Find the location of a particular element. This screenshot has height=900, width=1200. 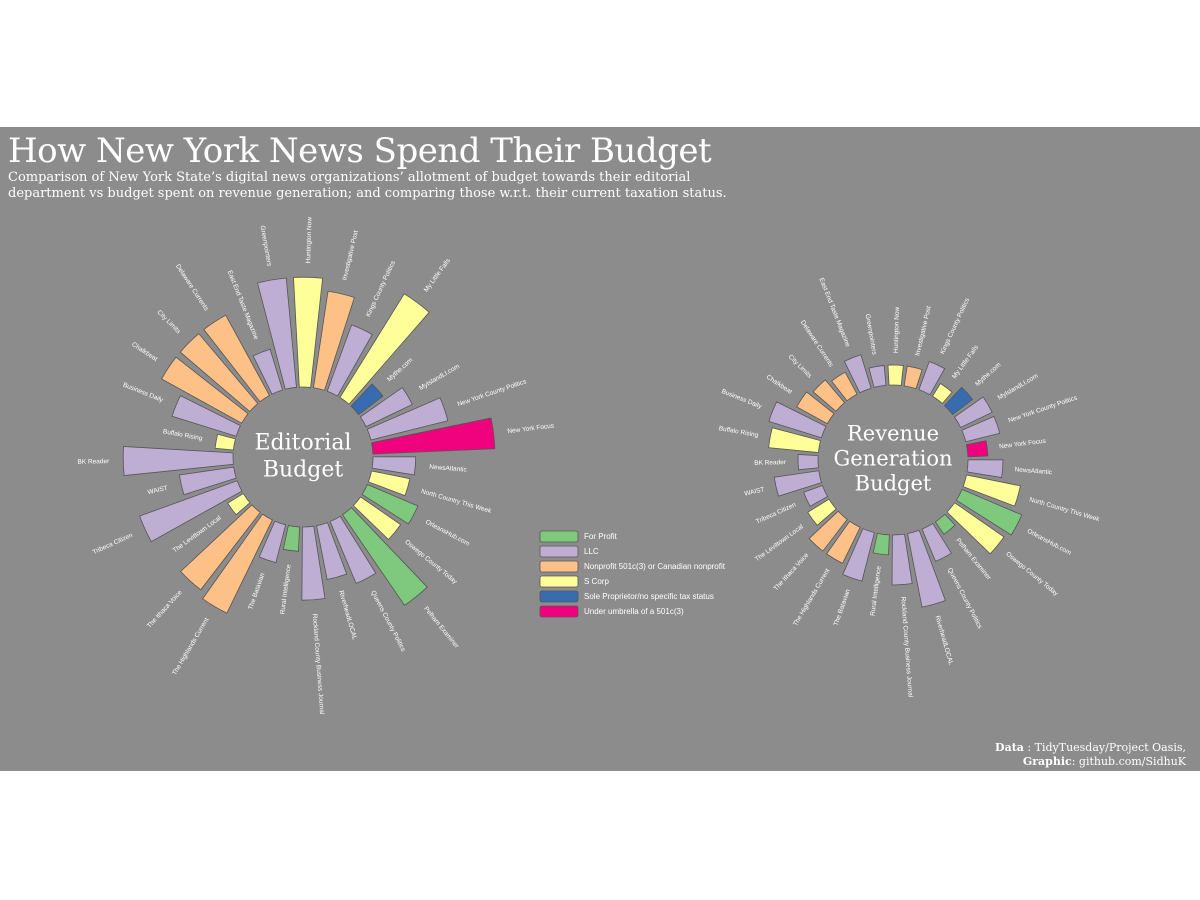

legend-label-for-profit: For Profit is located at coordinates (601, 536).